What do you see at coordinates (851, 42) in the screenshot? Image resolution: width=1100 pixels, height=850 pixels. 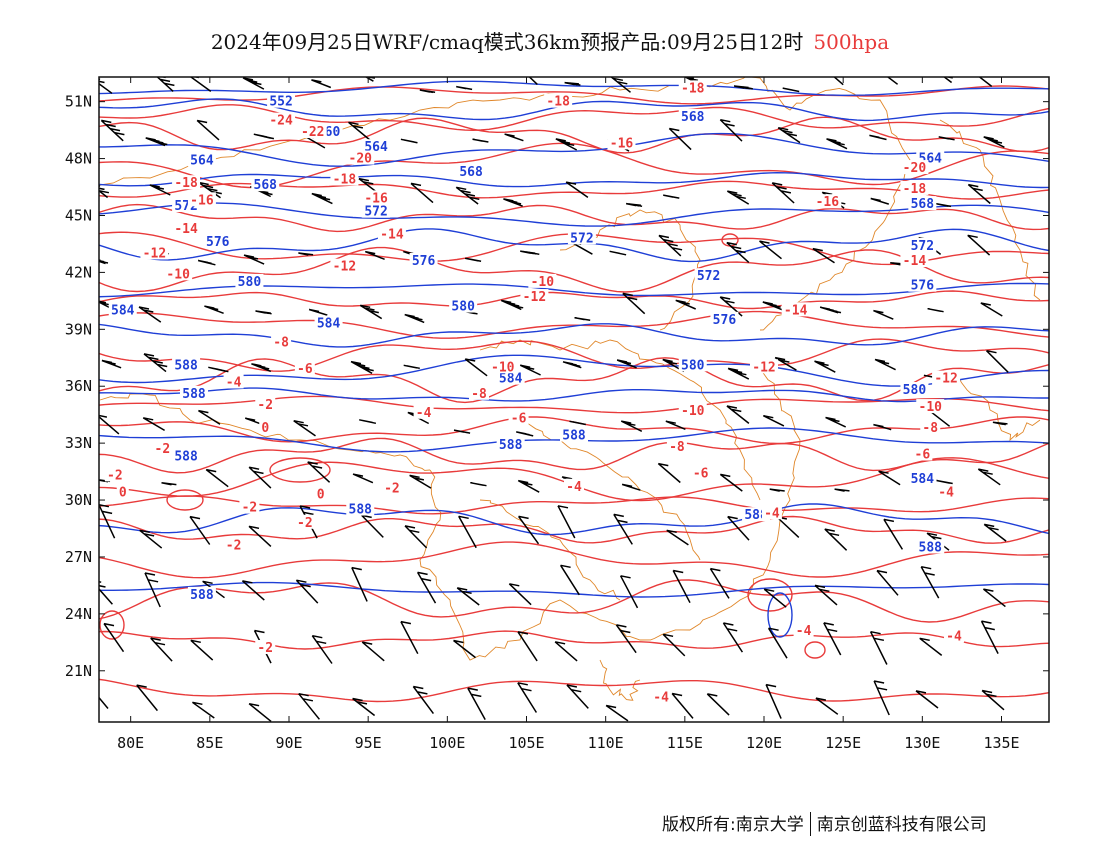 I see `title-level: 500hpa` at bounding box center [851, 42].